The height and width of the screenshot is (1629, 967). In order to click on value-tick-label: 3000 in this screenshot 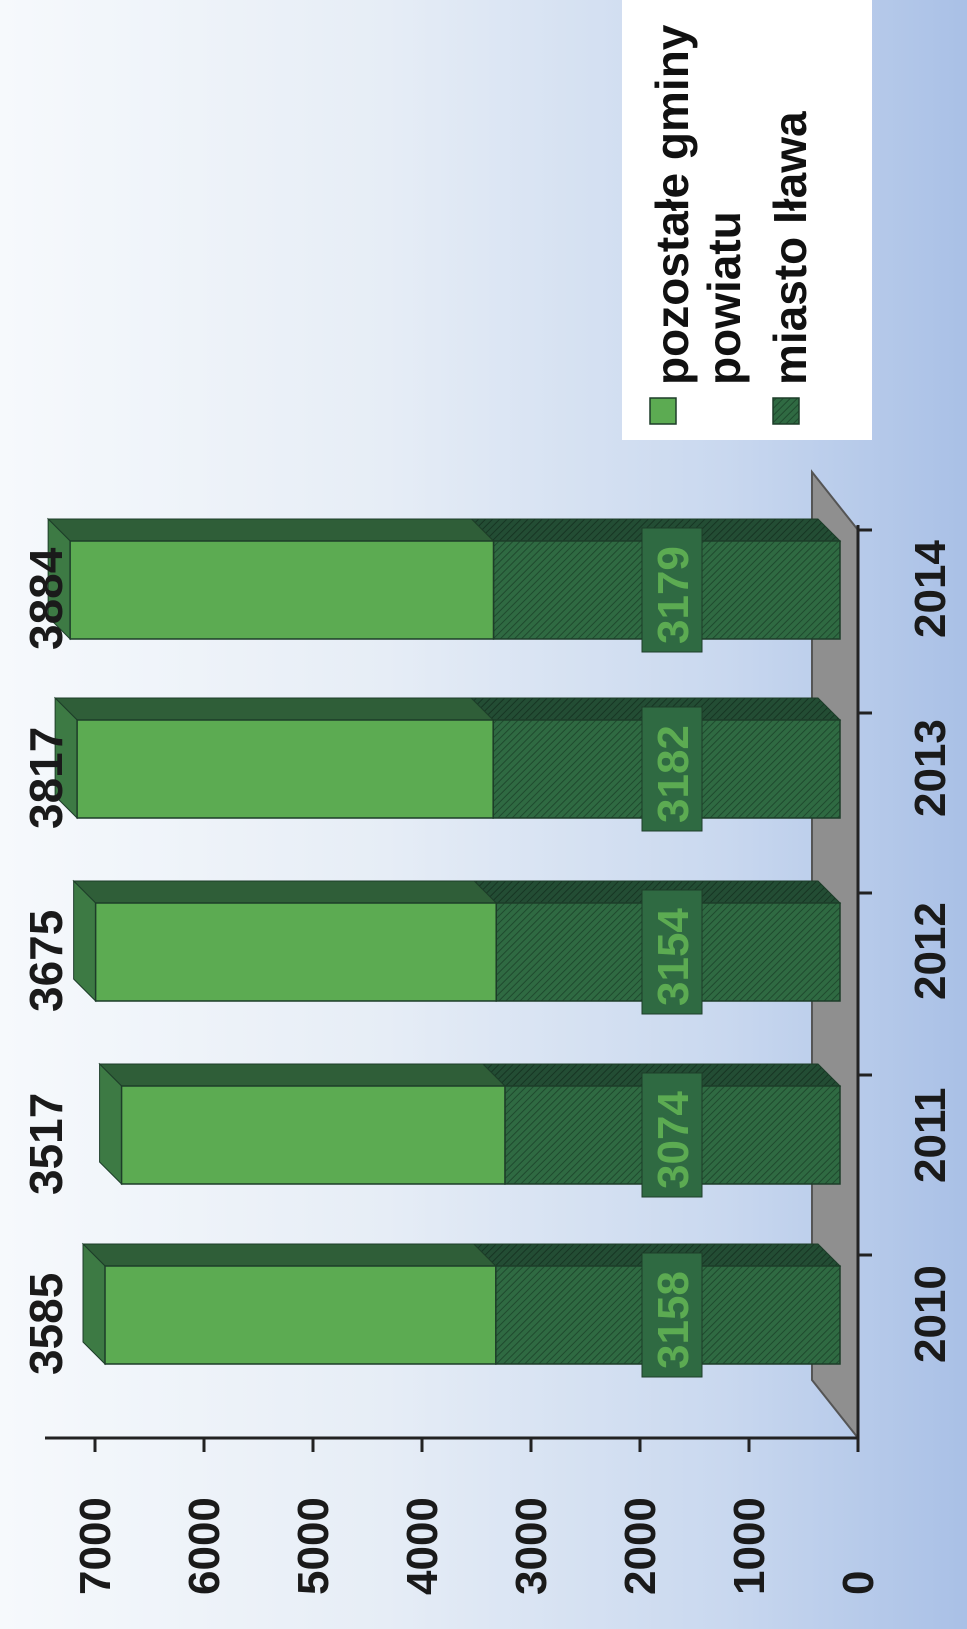, I will do `click(531, 1546)`.